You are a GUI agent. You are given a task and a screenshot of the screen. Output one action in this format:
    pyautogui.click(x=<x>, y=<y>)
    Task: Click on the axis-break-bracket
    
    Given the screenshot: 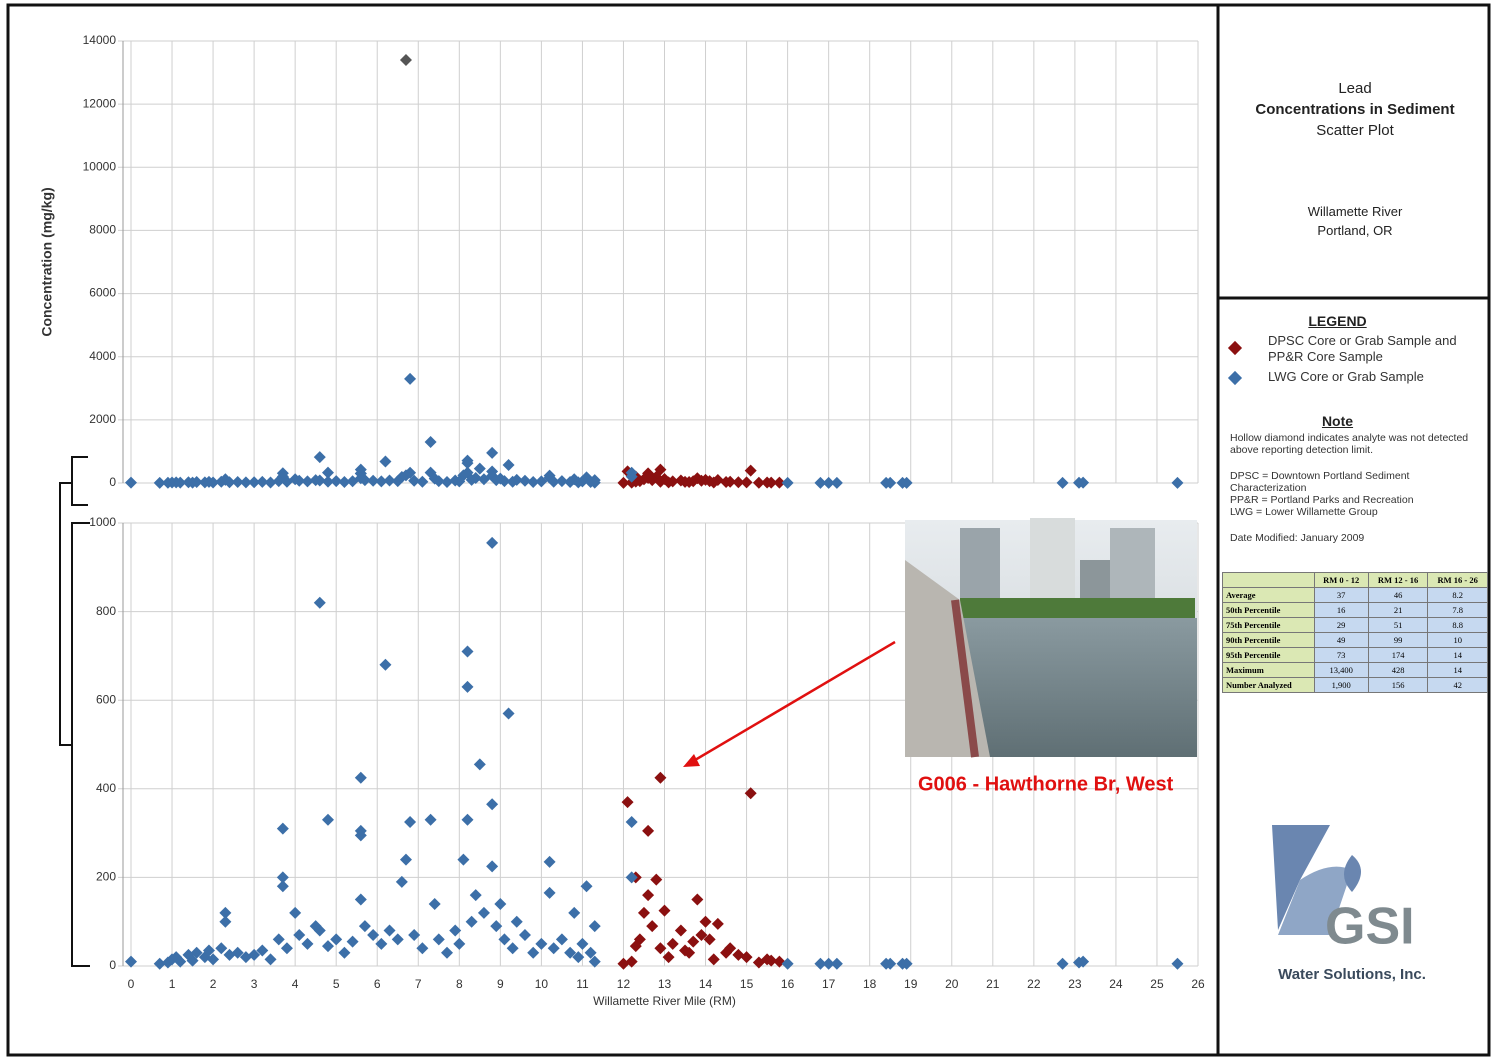 What is the action you would take?
    pyautogui.click(x=74, y=711)
    